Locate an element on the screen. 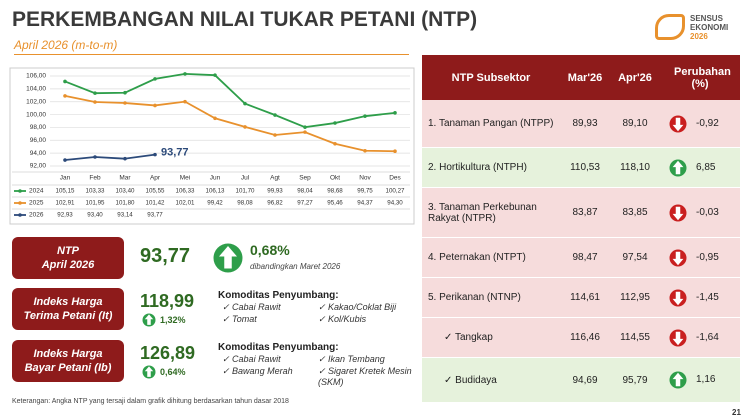 This screenshot has width=750, height=420. row-change-value: -1,64 is located at coordinates (707, 337).